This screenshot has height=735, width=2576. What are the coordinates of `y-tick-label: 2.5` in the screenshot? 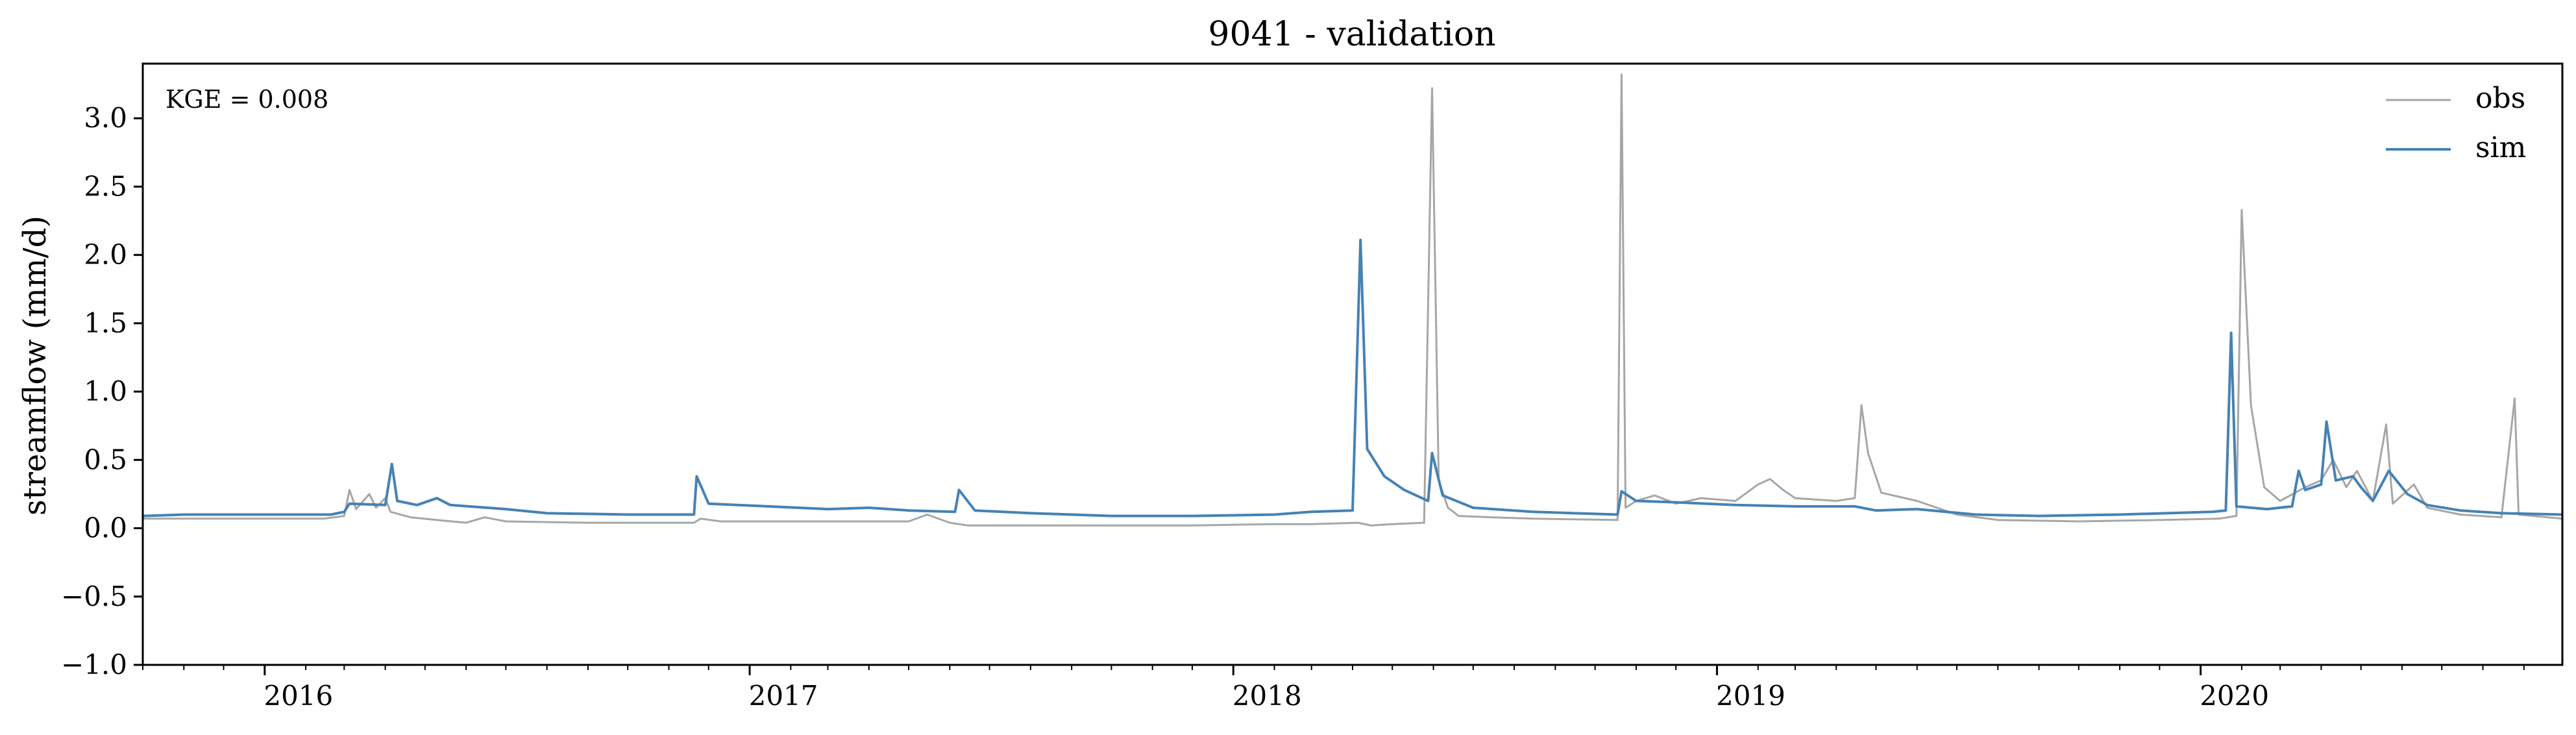 It's located at (105, 186).